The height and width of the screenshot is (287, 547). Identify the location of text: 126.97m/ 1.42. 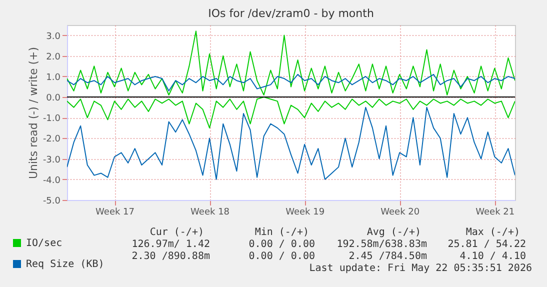
(171, 244).